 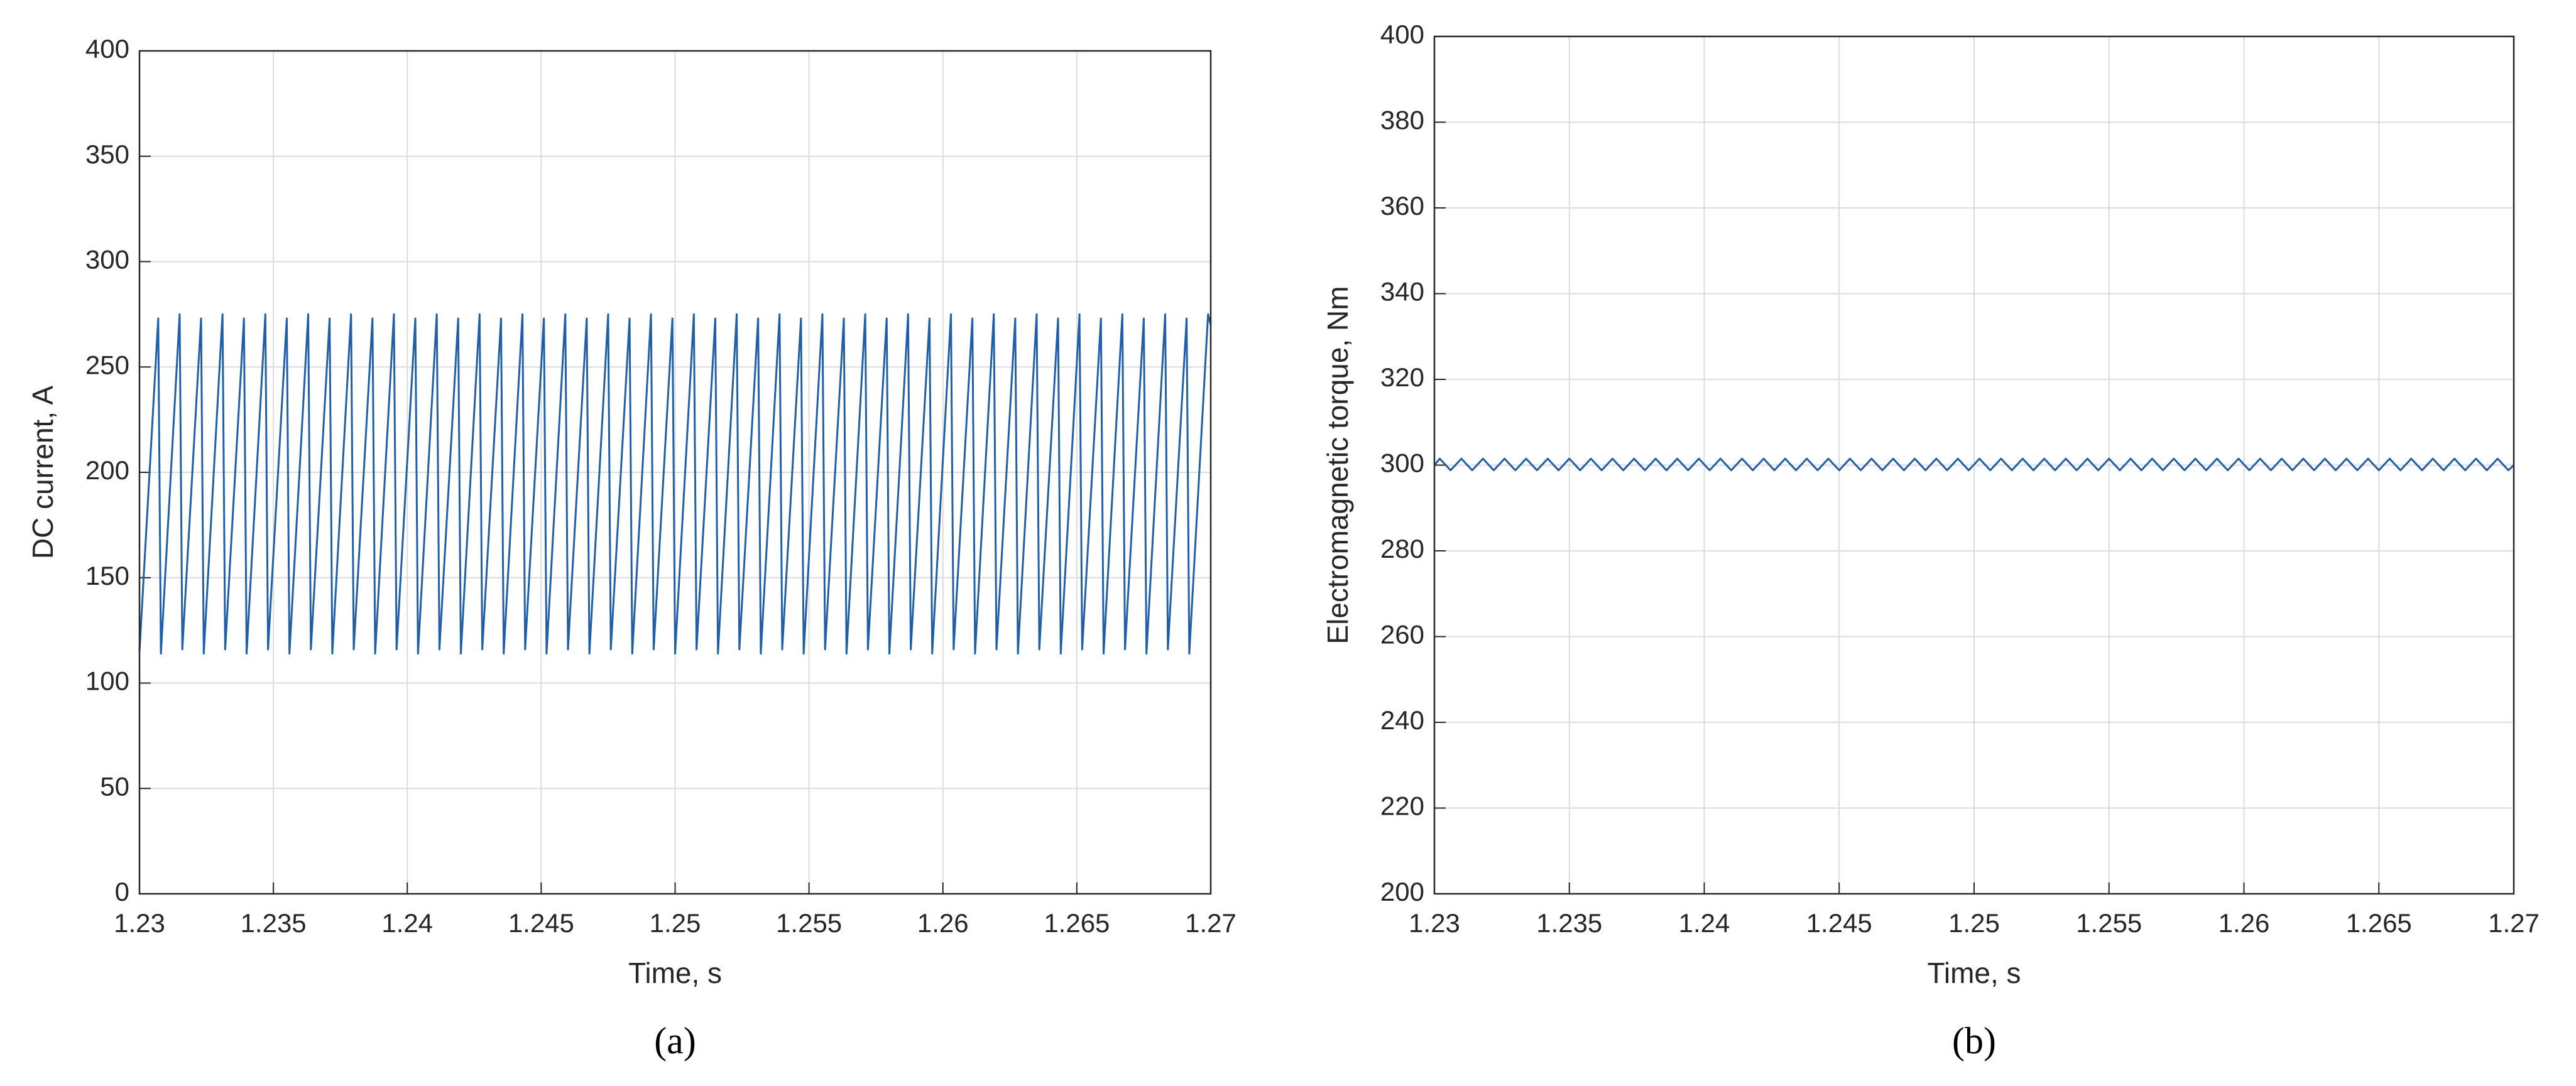 What do you see at coordinates (107, 575) in the screenshot?
I see `y-tick-label: 150` at bounding box center [107, 575].